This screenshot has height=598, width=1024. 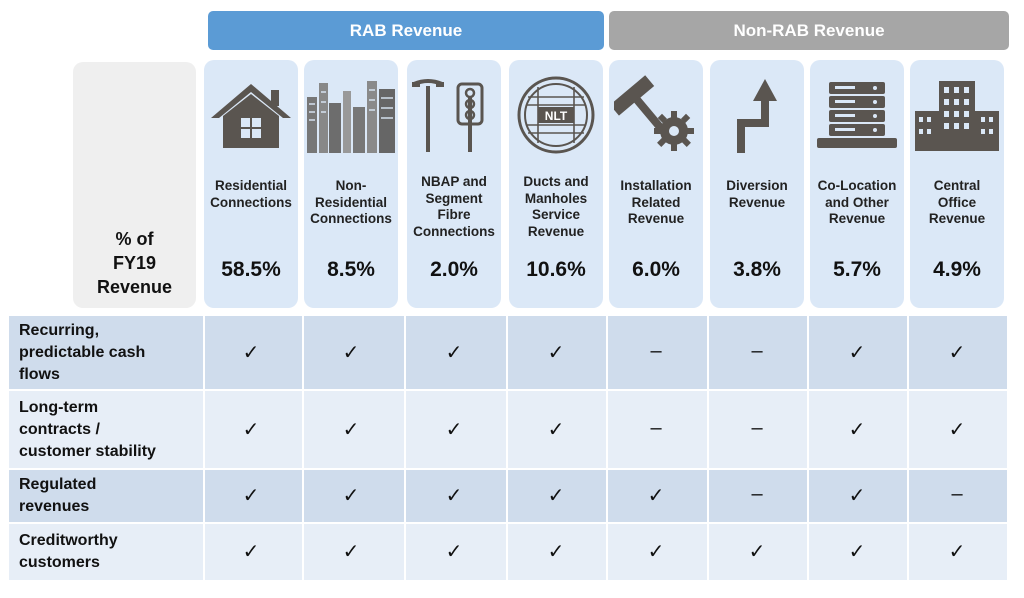 I want to click on rab-revenue-label: RAB Revenue, so click(x=406, y=30).